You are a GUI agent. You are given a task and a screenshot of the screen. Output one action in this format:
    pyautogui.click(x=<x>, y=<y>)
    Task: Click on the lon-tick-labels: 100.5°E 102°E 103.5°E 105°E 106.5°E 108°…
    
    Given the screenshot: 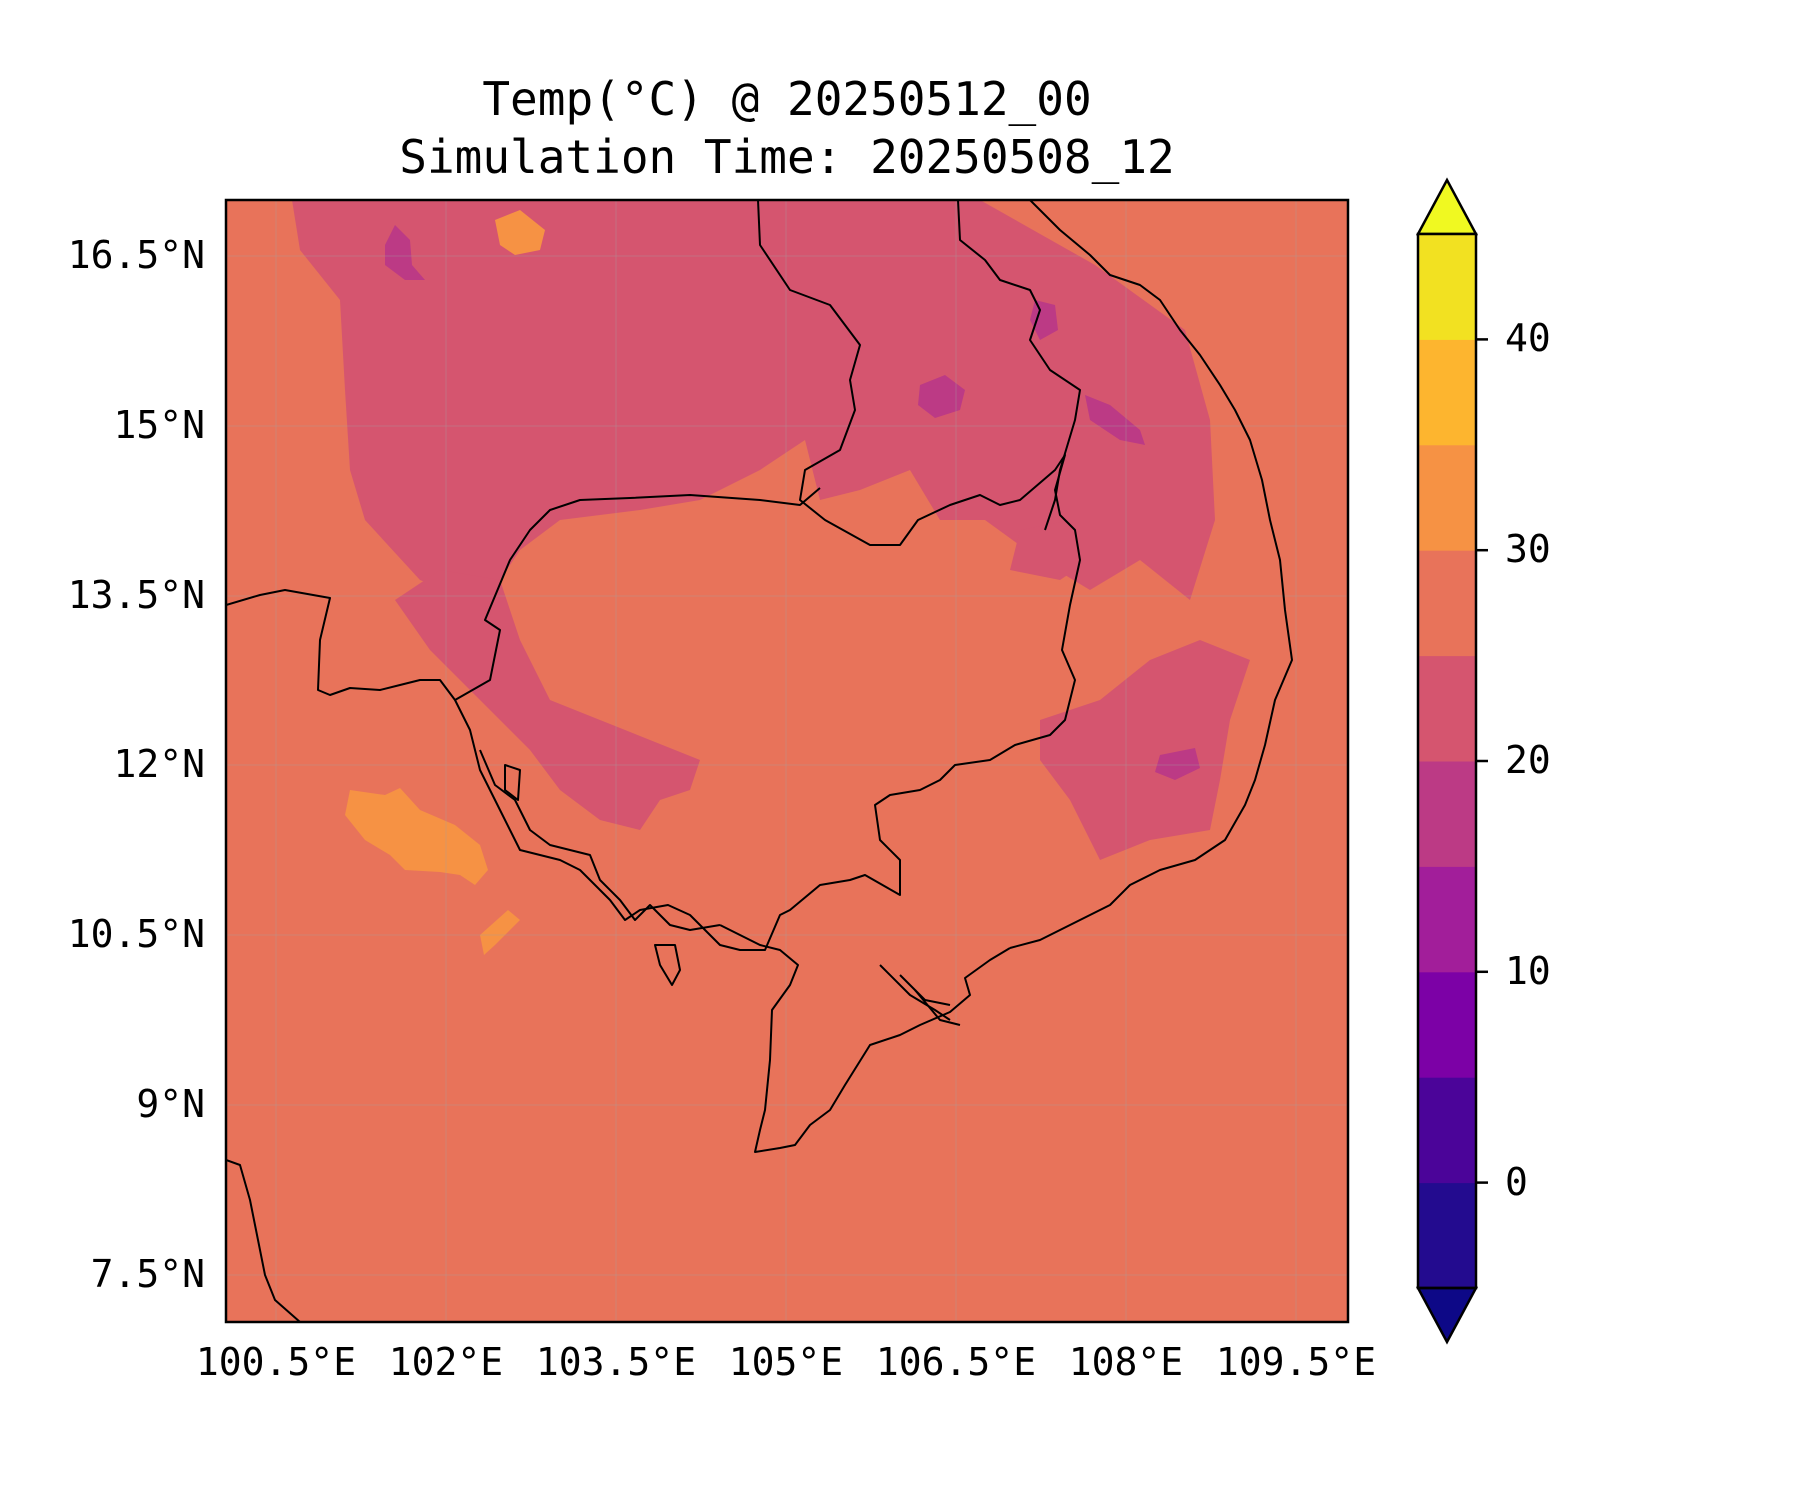 What is the action you would take?
    pyautogui.click(x=786, y=1362)
    